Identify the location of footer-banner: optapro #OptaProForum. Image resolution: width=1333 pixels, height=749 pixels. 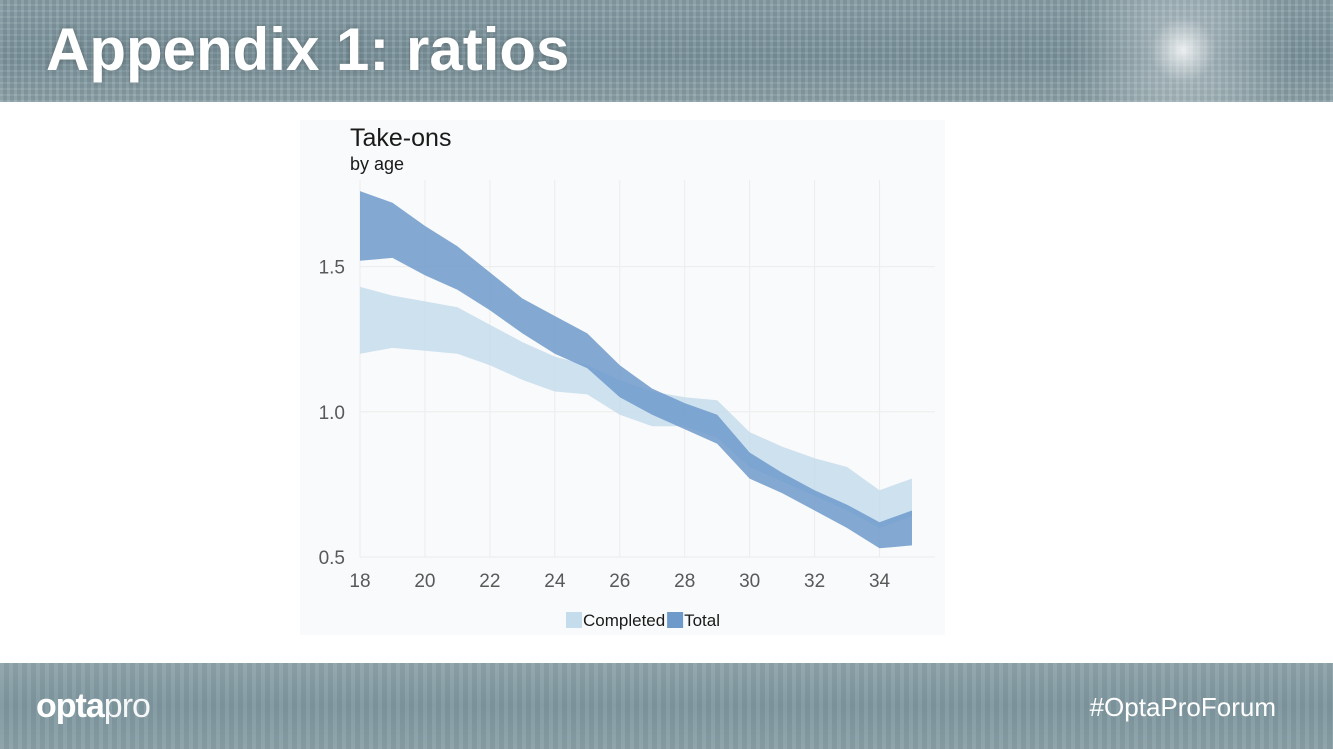
(666, 706).